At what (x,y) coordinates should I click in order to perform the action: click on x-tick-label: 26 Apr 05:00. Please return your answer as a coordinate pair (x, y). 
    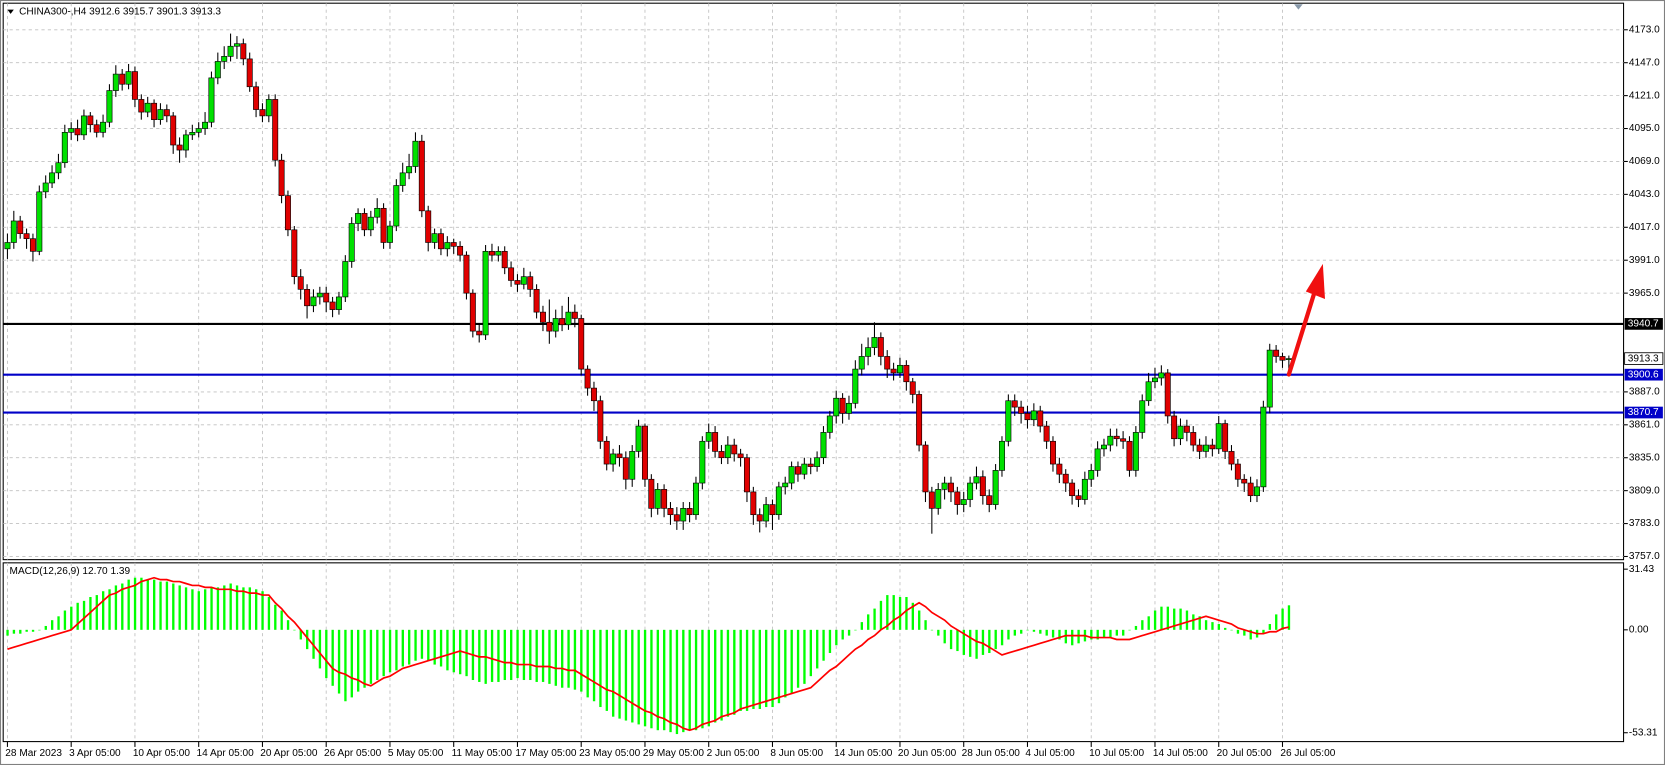
    Looking at the image, I should click on (353, 753).